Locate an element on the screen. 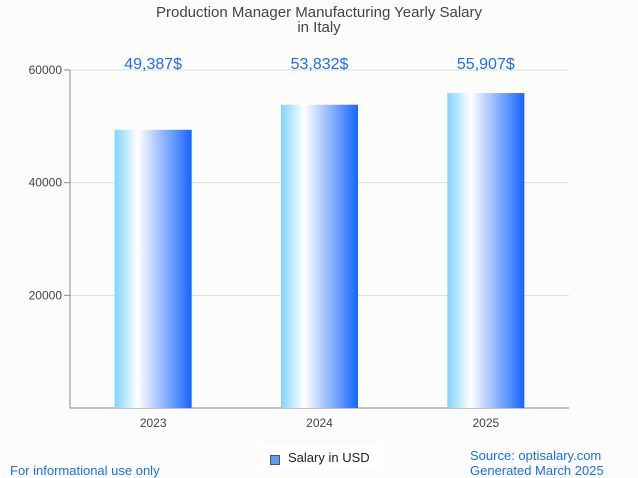 The height and width of the screenshot is (478, 638). disclaimer: For informational use only is located at coordinates (85, 470).